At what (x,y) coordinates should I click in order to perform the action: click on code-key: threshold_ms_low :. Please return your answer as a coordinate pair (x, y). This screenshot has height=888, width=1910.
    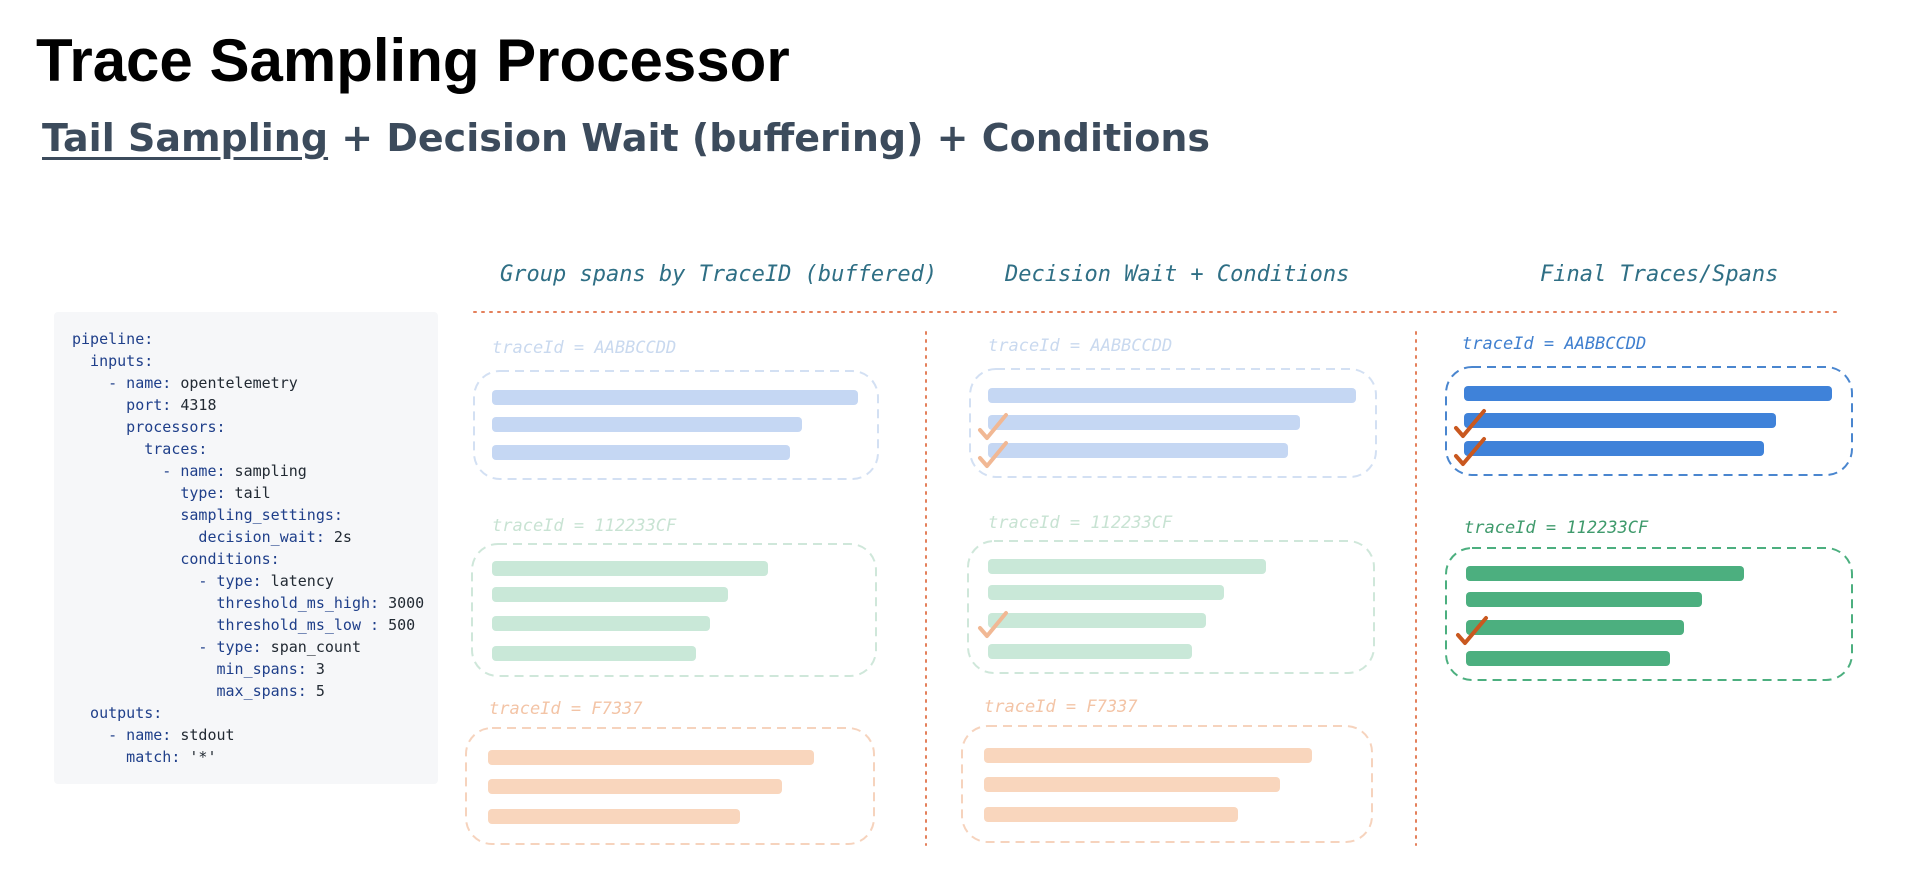
    Looking at the image, I should click on (226, 625).